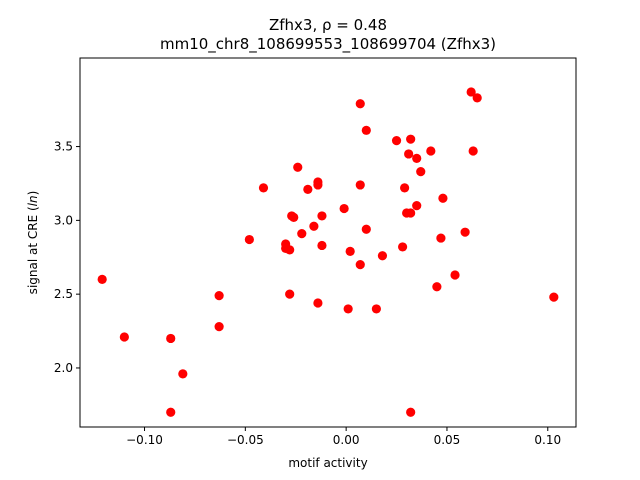  What do you see at coordinates (328, 25) in the screenshot?
I see `chart-title-line1: Zfhx3, ρ = 0.48` at bounding box center [328, 25].